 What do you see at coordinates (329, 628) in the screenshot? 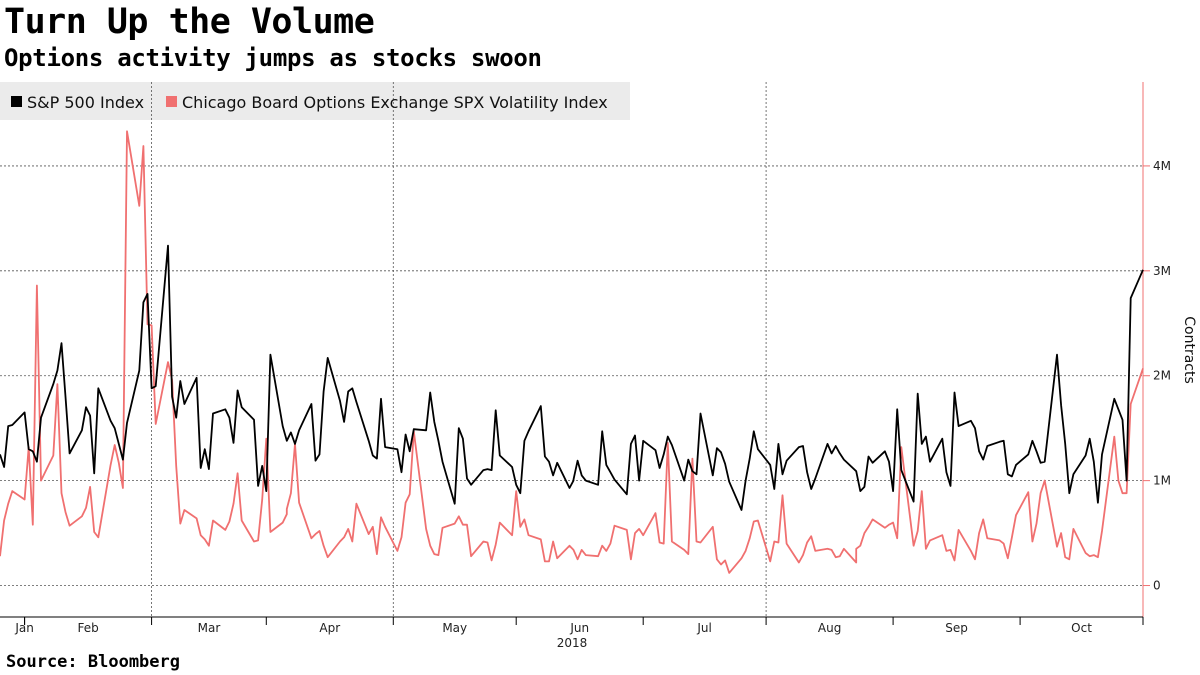
I see `x-tick-label: Apr` at bounding box center [329, 628].